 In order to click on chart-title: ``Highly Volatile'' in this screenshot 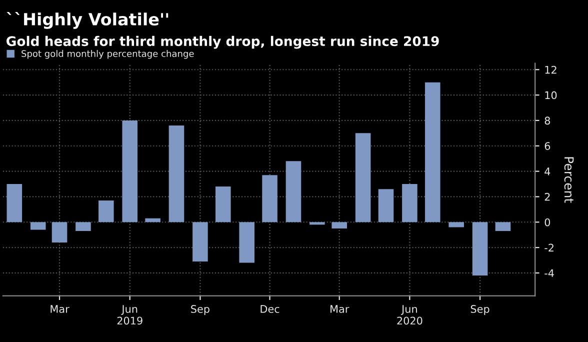, I will do `click(87, 20)`.